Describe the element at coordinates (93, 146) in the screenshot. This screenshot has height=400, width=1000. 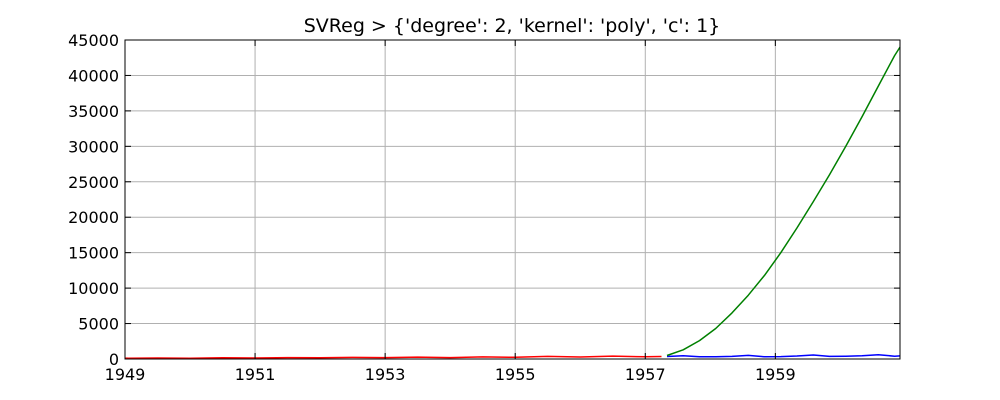
I see `y-tick-label: 30000` at that location.